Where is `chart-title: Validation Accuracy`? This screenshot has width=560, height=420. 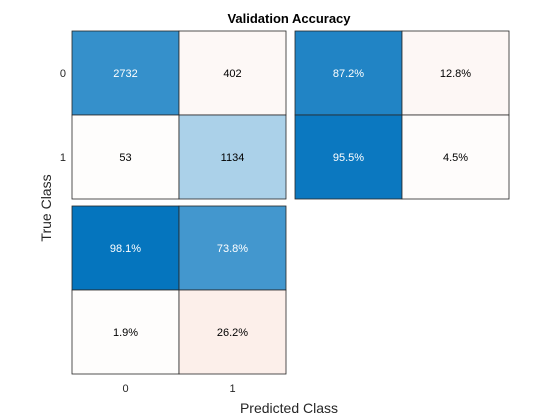 chart-title: Validation Accuracy is located at coordinates (289, 18).